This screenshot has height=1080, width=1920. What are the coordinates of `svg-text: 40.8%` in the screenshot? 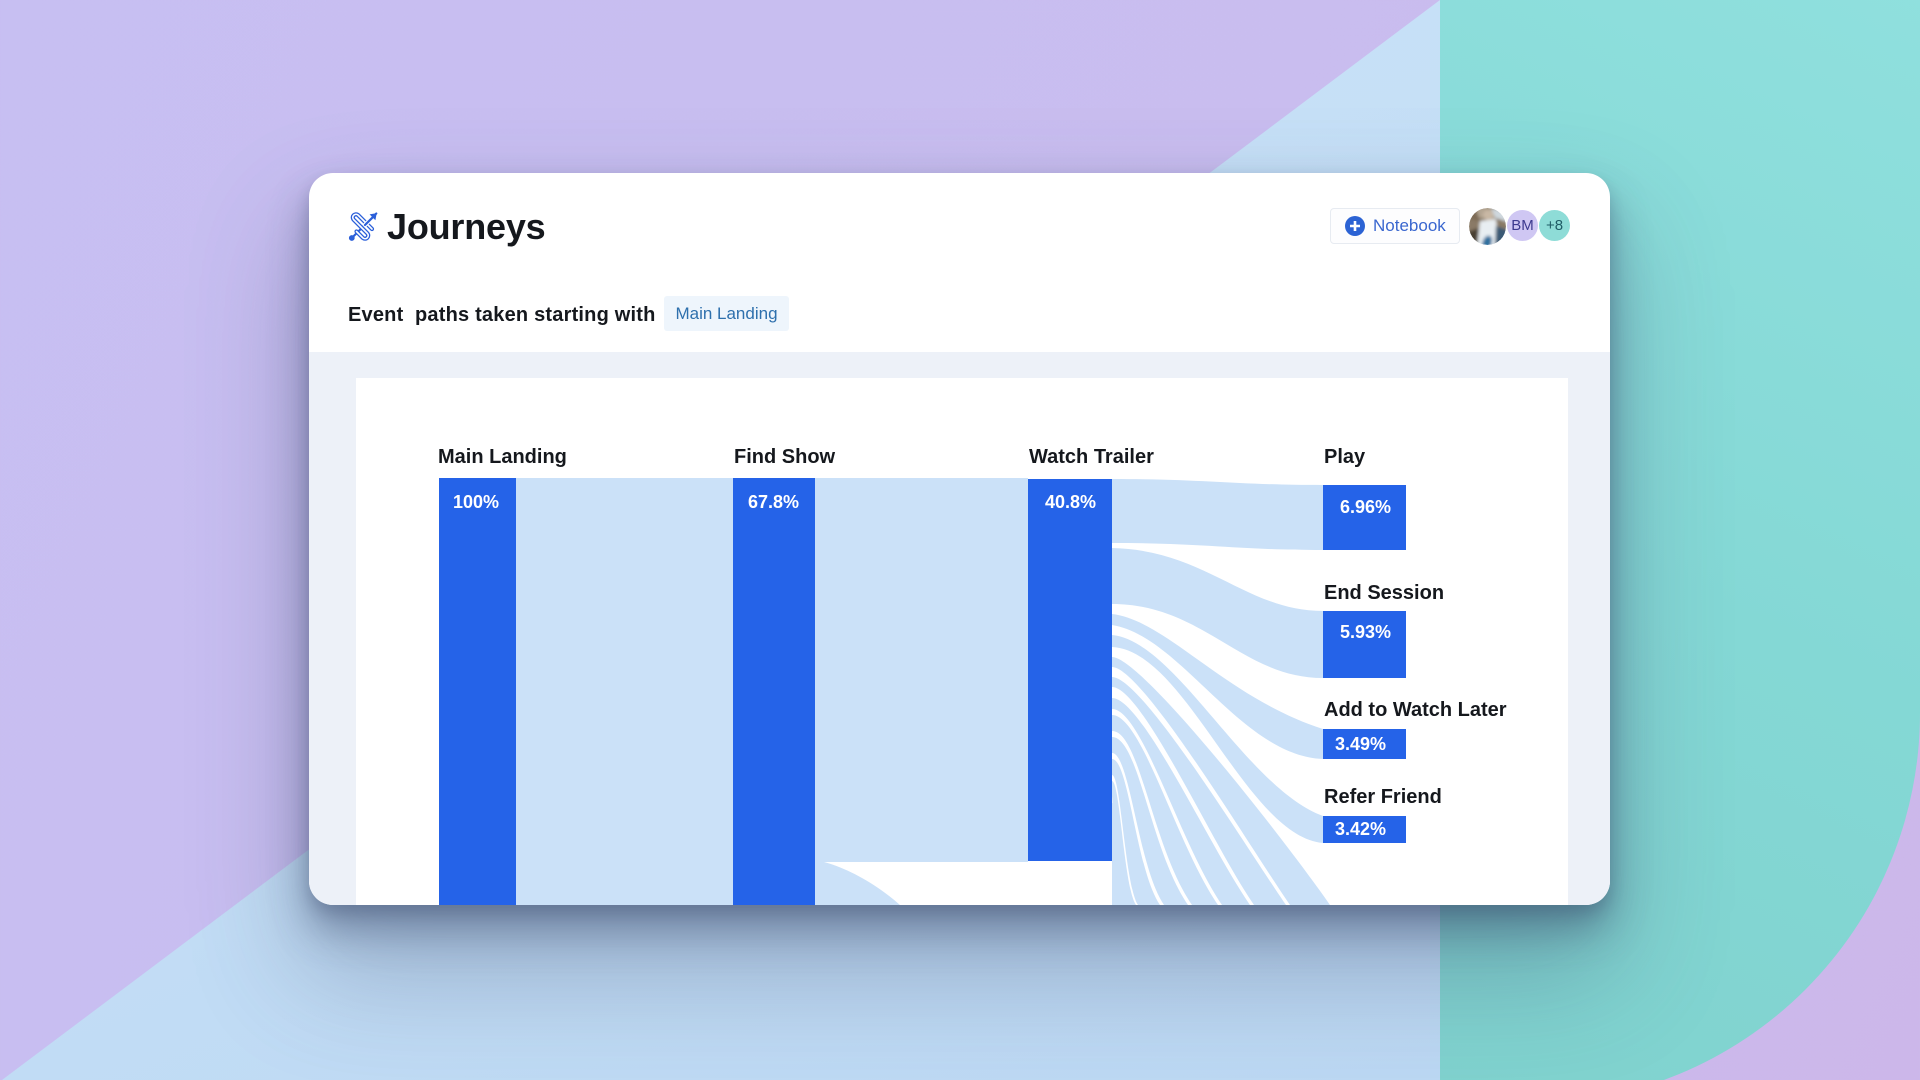 It's located at (1070, 502).